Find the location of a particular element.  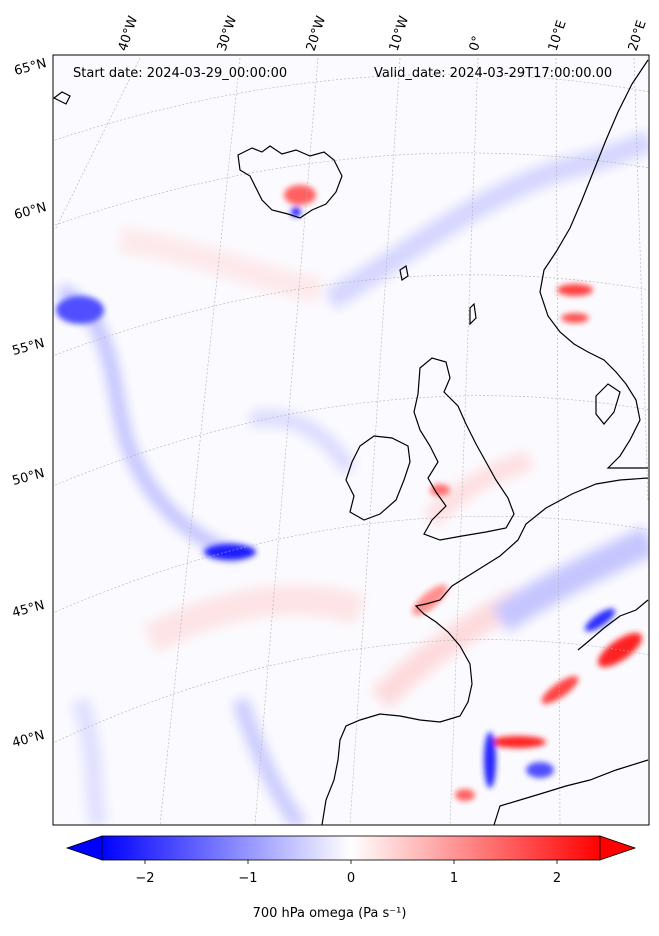

scandinavia-coastline is located at coordinates (594, 264).